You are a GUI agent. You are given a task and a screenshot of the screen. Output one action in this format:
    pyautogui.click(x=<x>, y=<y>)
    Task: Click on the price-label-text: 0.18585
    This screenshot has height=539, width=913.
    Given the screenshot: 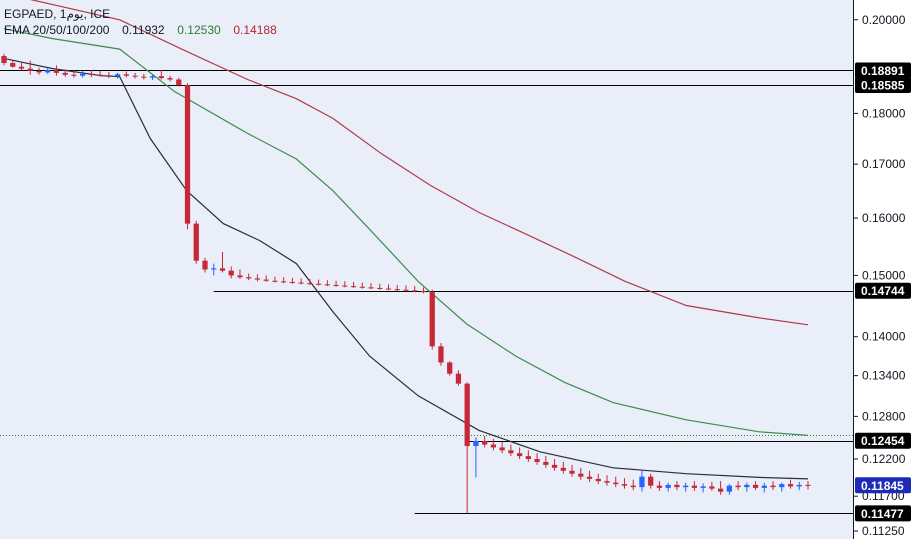 What is the action you would take?
    pyautogui.click(x=883, y=85)
    